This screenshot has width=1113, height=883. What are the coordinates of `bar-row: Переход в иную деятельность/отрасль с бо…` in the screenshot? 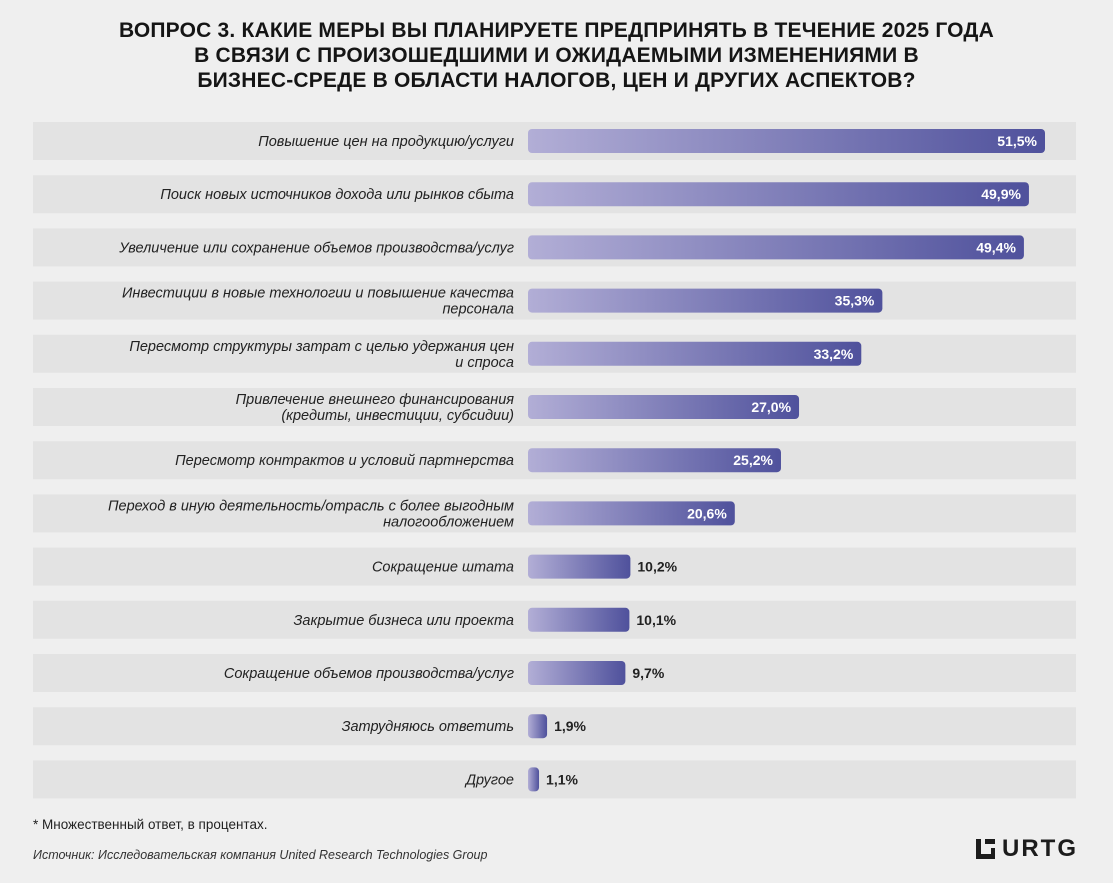 It's located at (554, 513).